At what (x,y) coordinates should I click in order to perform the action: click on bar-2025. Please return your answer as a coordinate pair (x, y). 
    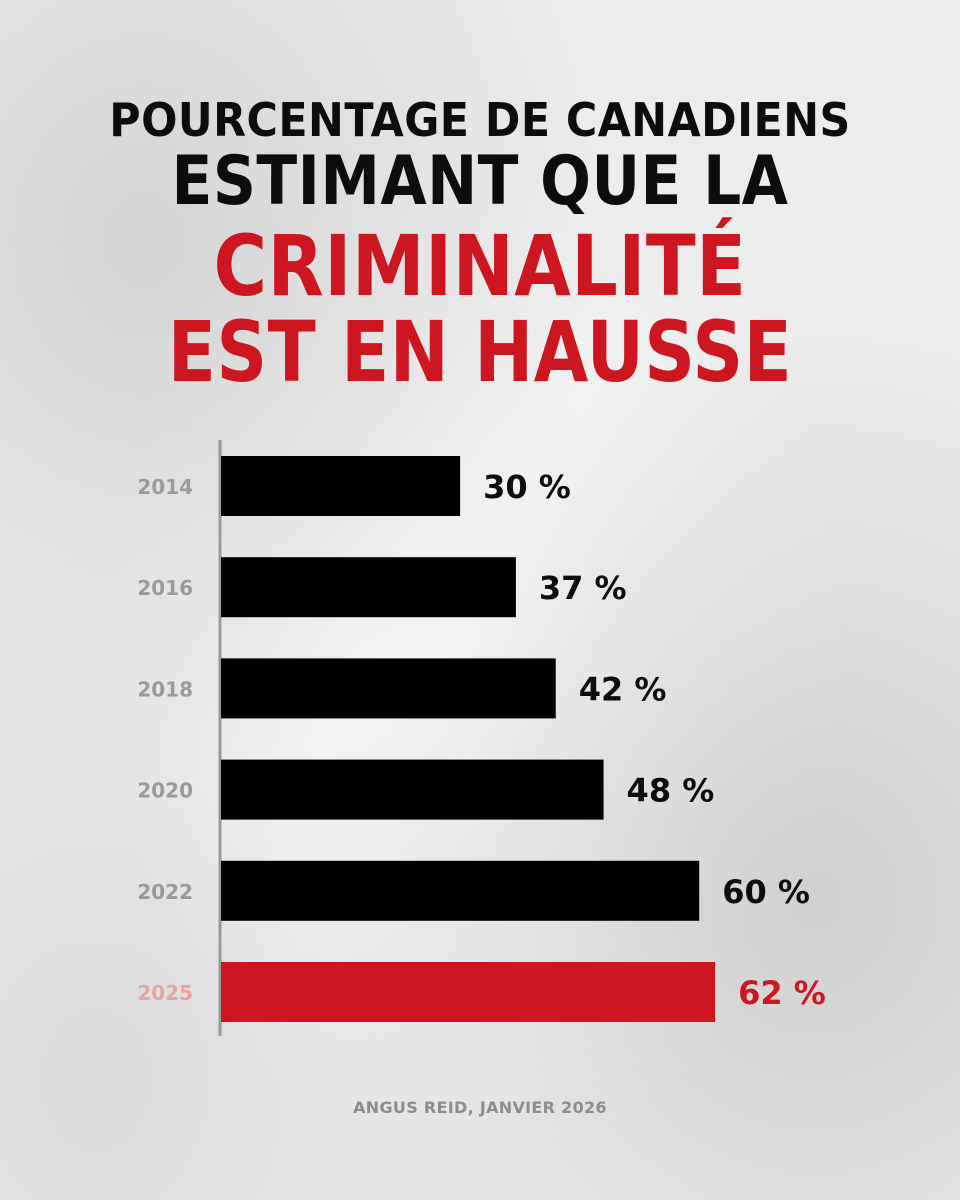
    Looking at the image, I should click on (468, 992).